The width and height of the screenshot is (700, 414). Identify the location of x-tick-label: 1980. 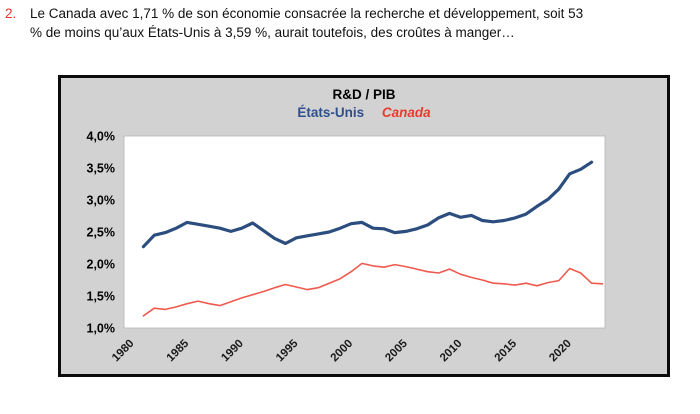
(123, 351).